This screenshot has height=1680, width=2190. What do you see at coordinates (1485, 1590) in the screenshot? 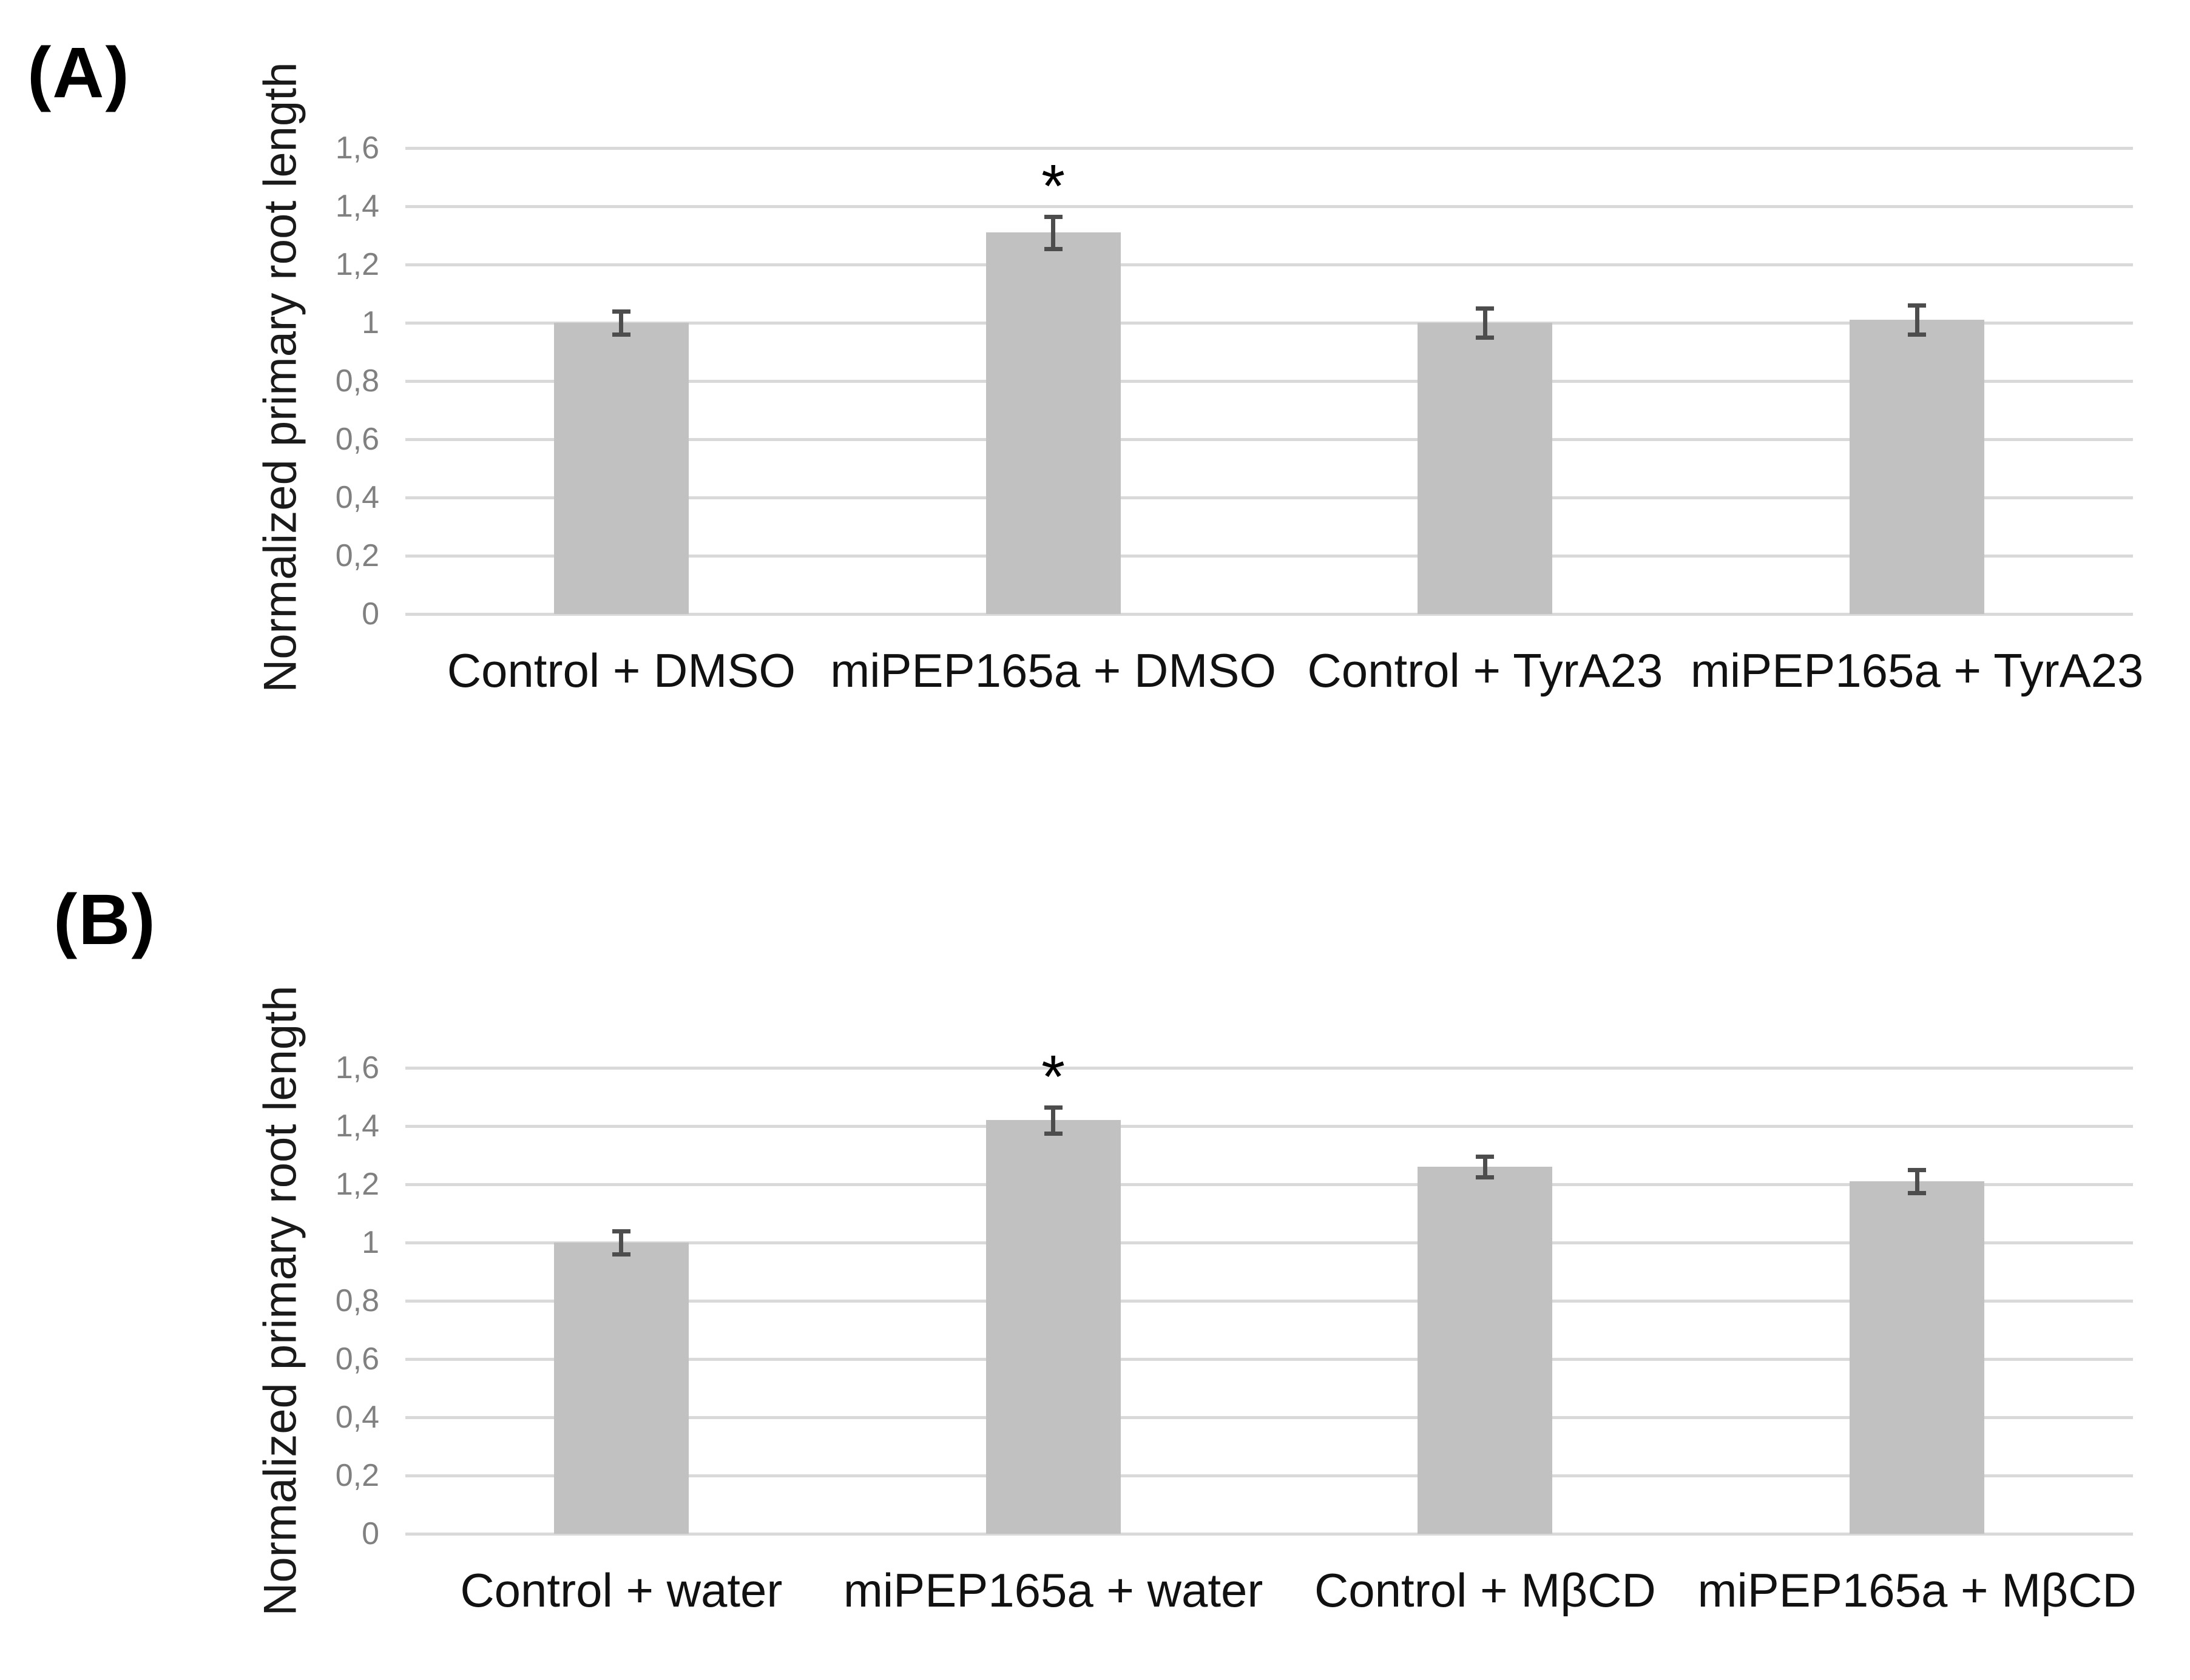
I see `x-category-label: Control + MβCD` at bounding box center [1485, 1590].